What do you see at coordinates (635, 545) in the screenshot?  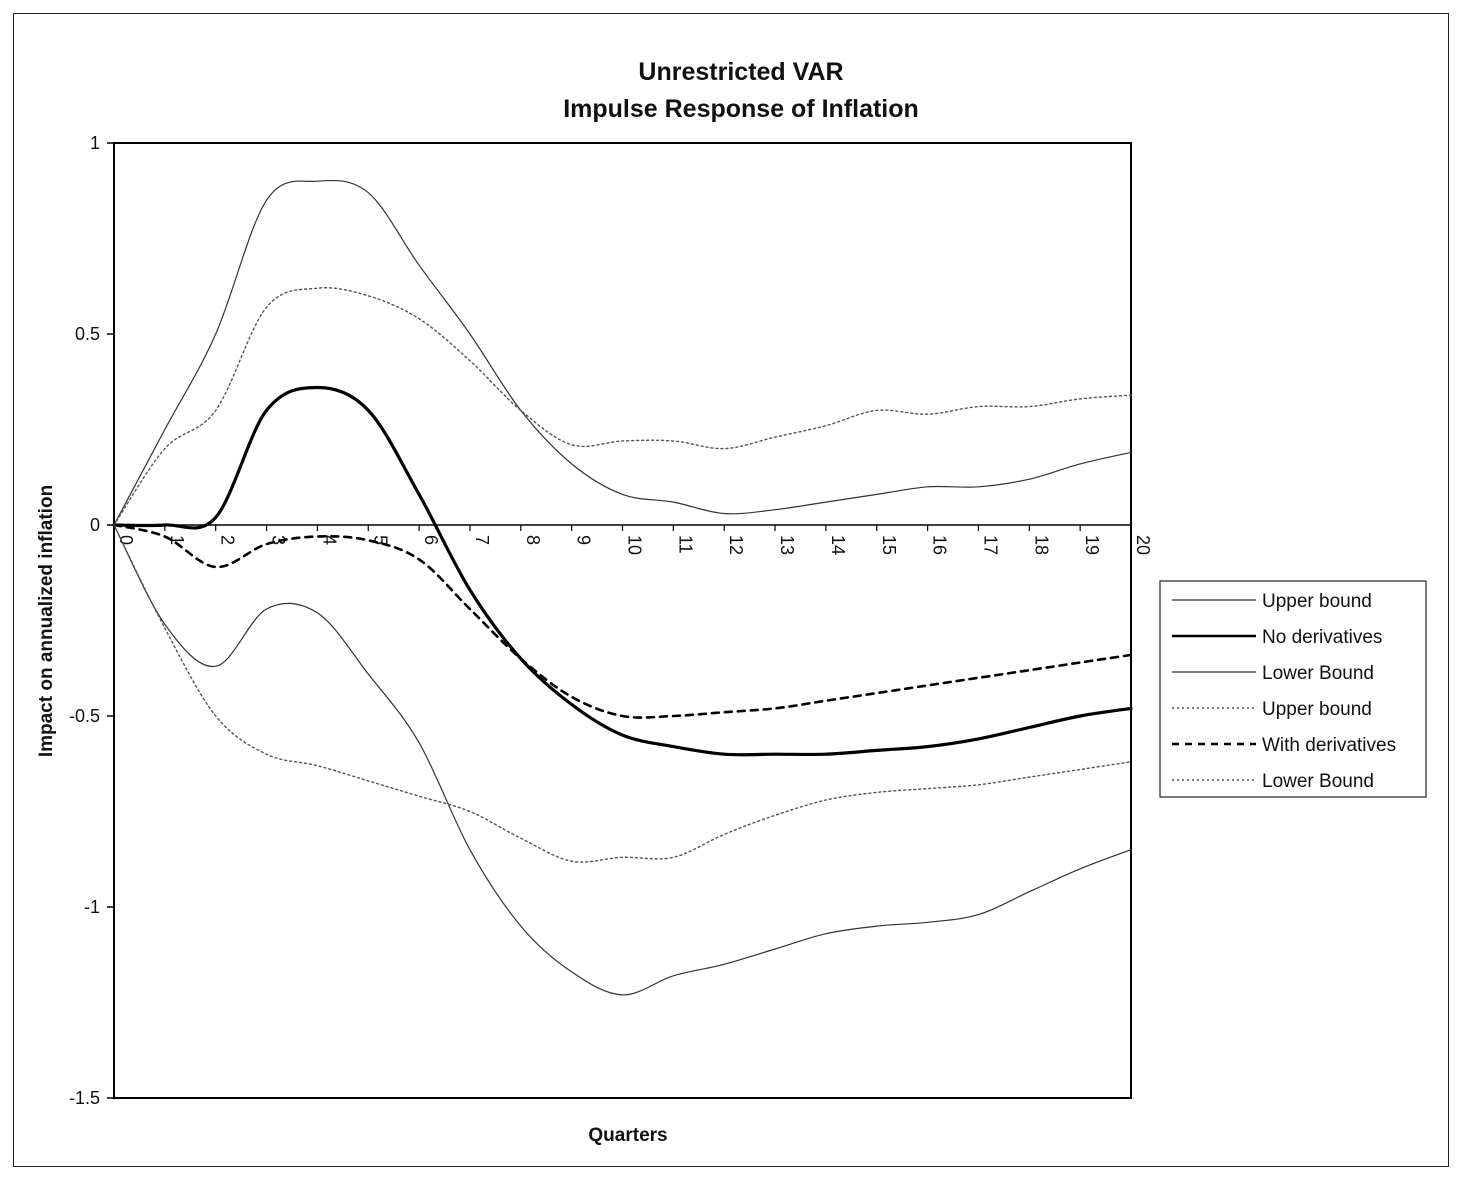 I see `x-tick-label: 10` at bounding box center [635, 545].